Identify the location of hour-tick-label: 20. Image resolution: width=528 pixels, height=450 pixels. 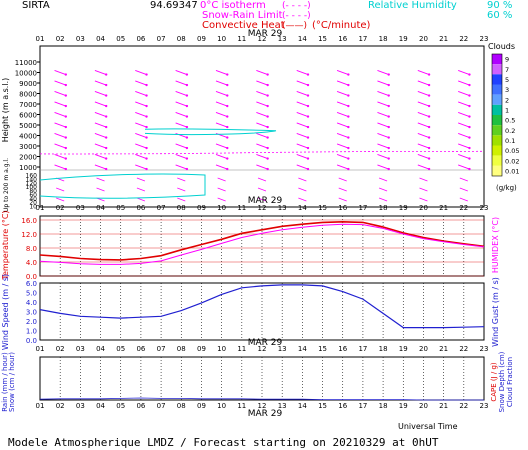
(423, 39).